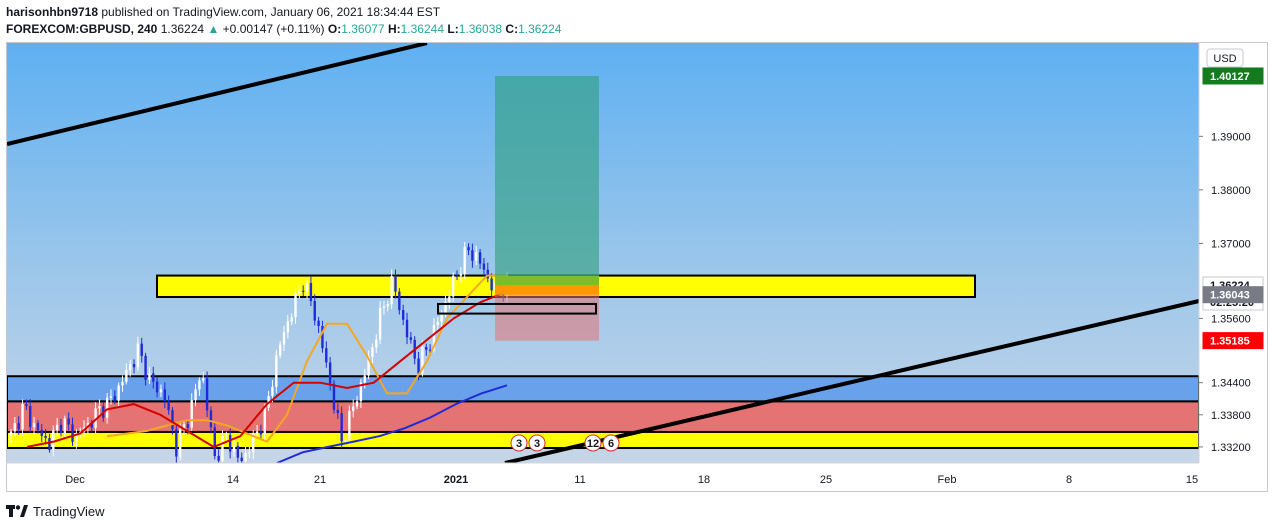  Describe the element at coordinates (611, 443) in the screenshot. I see `event-badge: 6` at that location.